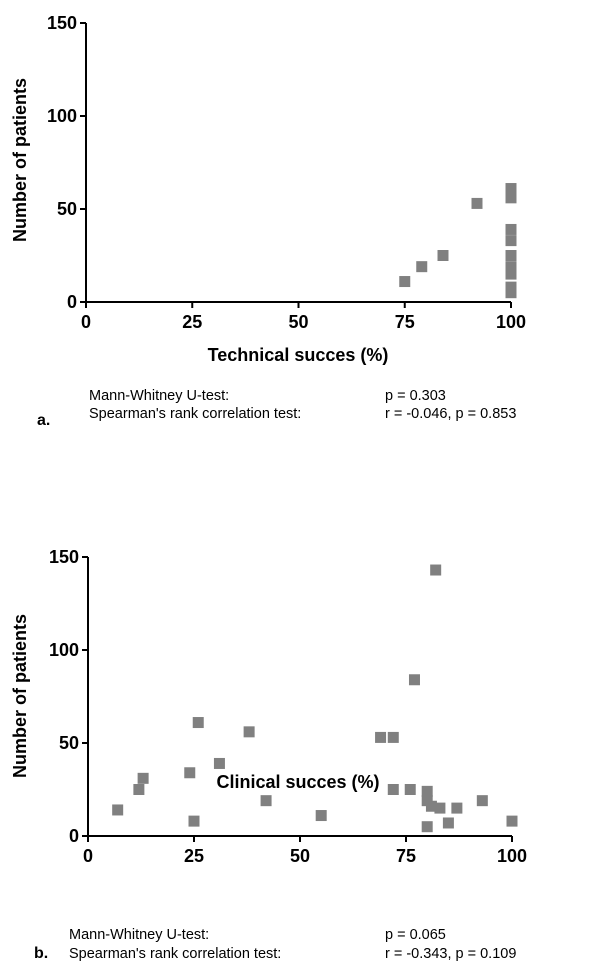  What do you see at coordinates (297, 782) in the screenshot?
I see `x-axis-label: Clinical succes (%)` at bounding box center [297, 782].